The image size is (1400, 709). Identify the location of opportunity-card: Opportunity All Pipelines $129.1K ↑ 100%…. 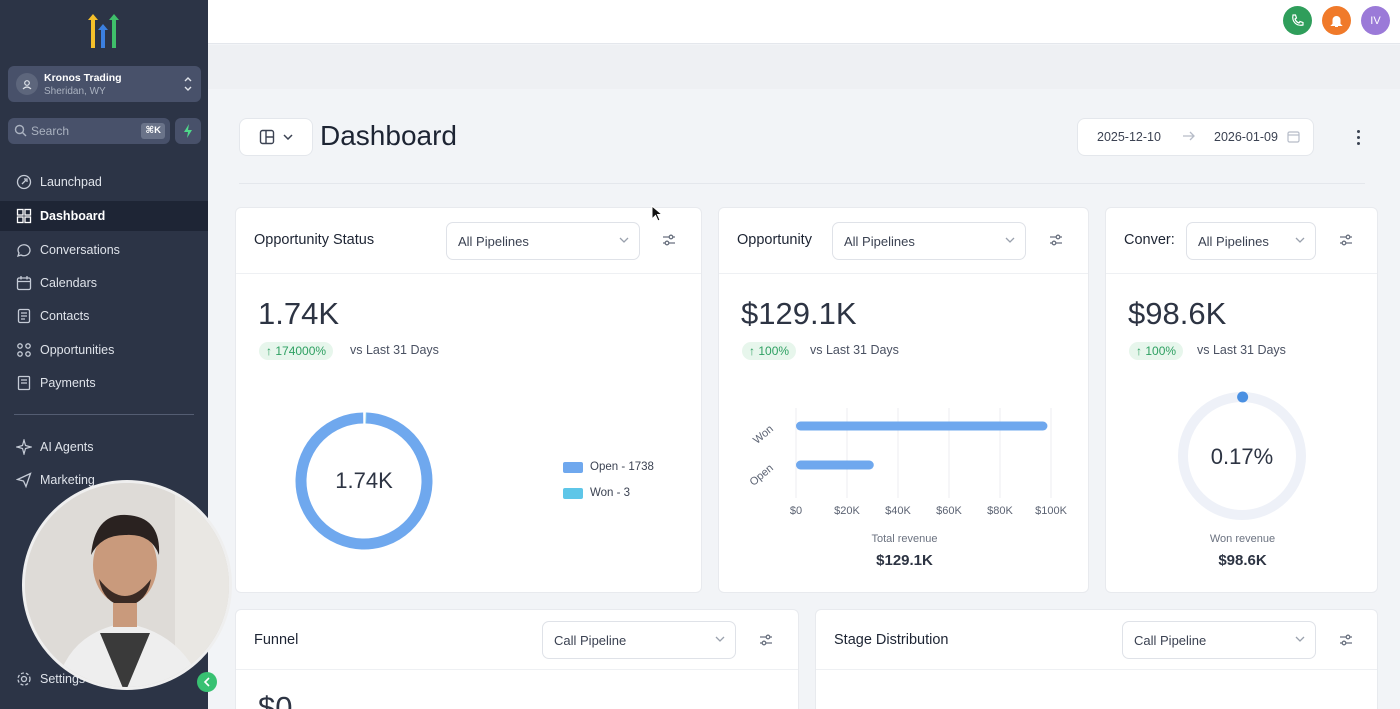
(903, 400).